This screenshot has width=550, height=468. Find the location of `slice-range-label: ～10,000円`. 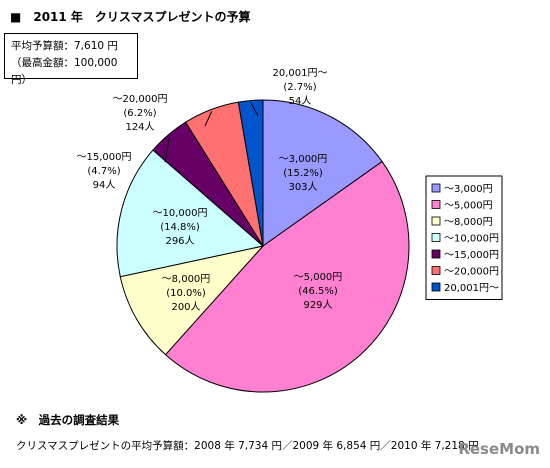

slice-range-label: ～10,000円 is located at coordinates (180, 213).